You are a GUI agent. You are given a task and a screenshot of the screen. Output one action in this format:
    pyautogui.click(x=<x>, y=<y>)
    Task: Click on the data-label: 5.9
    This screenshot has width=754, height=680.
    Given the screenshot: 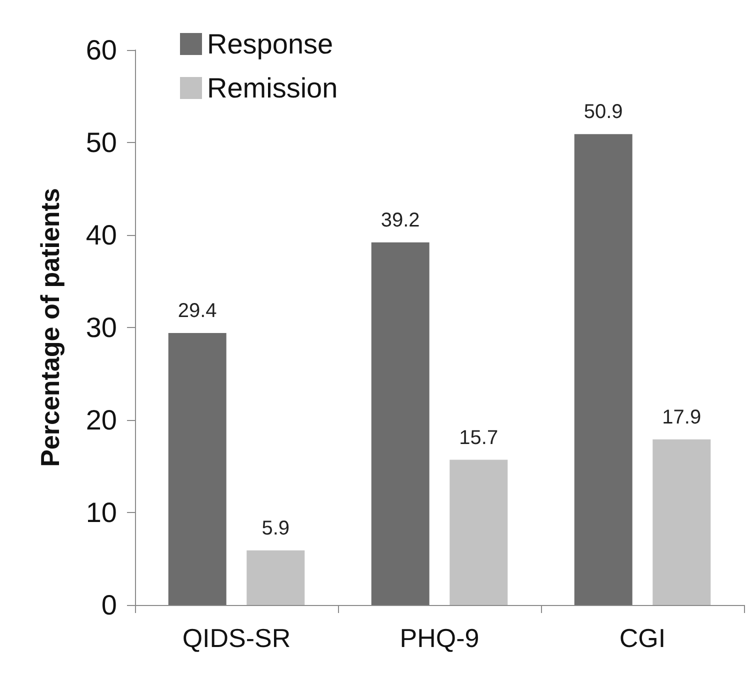 What is the action you would take?
    pyautogui.click(x=276, y=528)
    